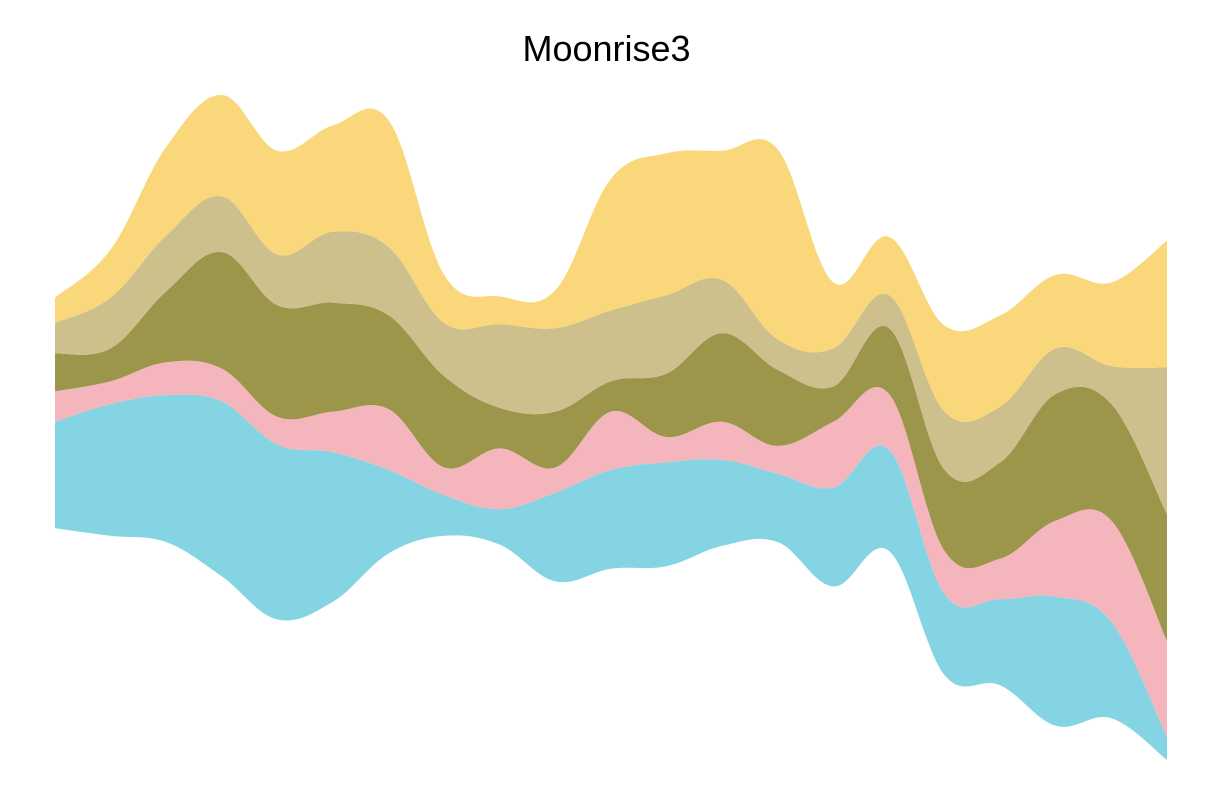  I want to click on chart-title: Moonrise3, so click(606, 48).